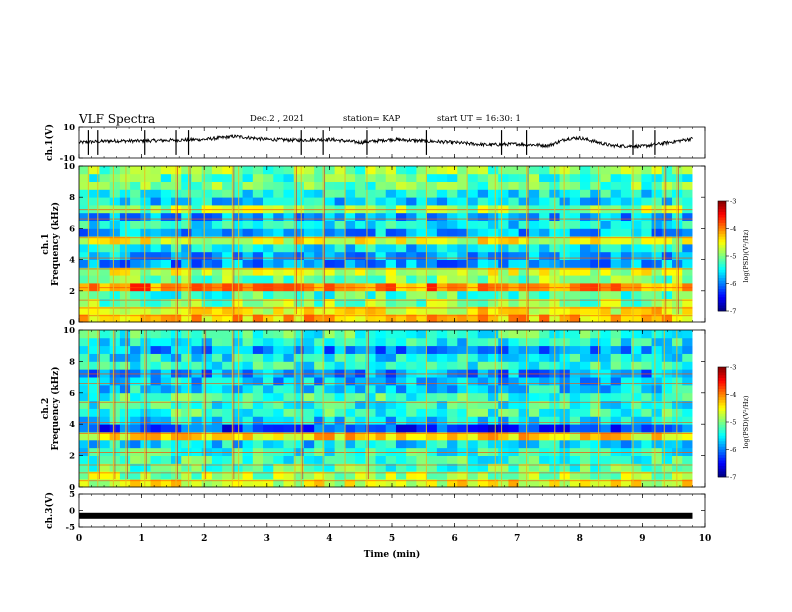  What do you see at coordinates (386, 515) in the screenshot?
I see `ch3-voltage-trace` at bounding box center [386, 515].